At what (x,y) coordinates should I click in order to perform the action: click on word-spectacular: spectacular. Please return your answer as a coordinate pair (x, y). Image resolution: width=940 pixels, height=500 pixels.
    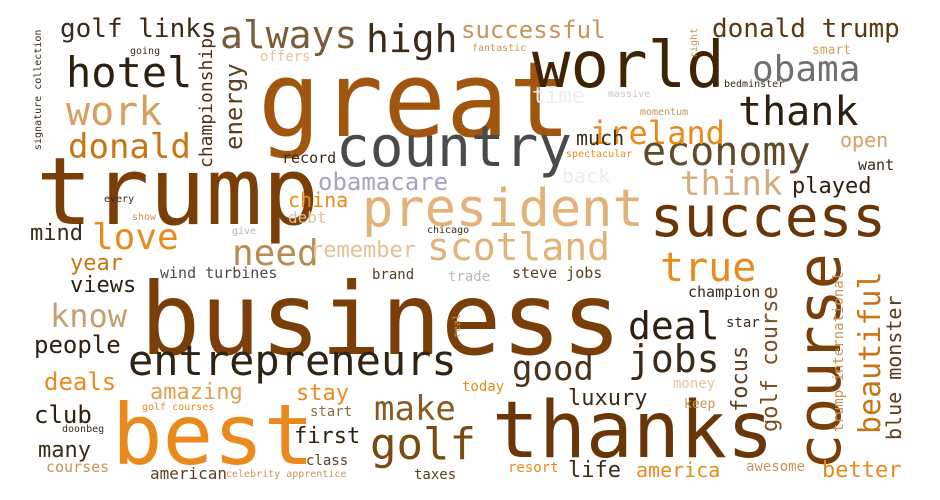
    Looking at the image, I should click on (599, 154).